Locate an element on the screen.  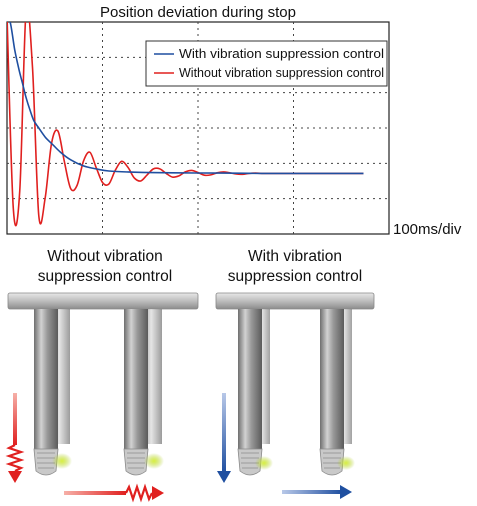
vertical-arrow-blue-head is located at coordinates (224, 477).